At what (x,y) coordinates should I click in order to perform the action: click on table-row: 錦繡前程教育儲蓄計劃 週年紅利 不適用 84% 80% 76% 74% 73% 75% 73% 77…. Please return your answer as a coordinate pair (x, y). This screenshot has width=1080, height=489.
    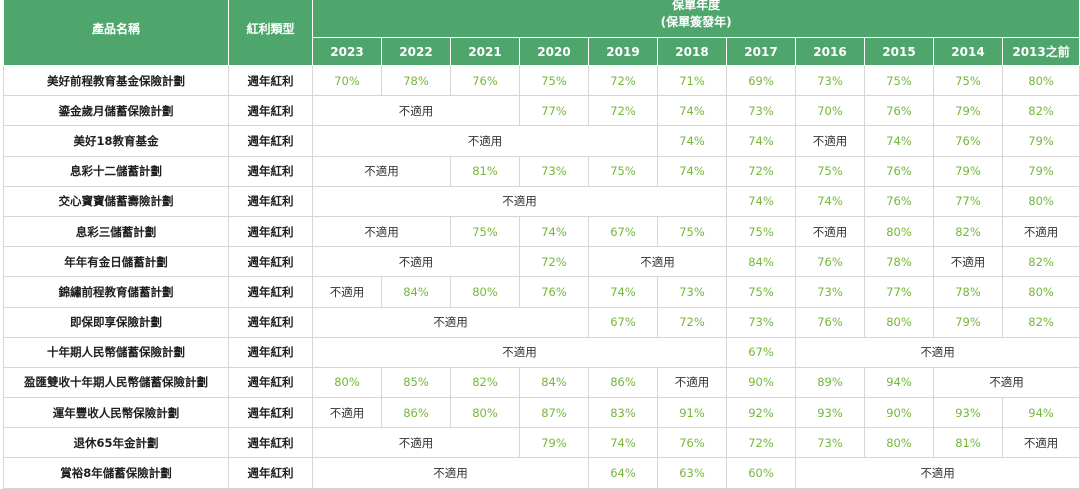
    Looking at the image, I should click on (541, 292).